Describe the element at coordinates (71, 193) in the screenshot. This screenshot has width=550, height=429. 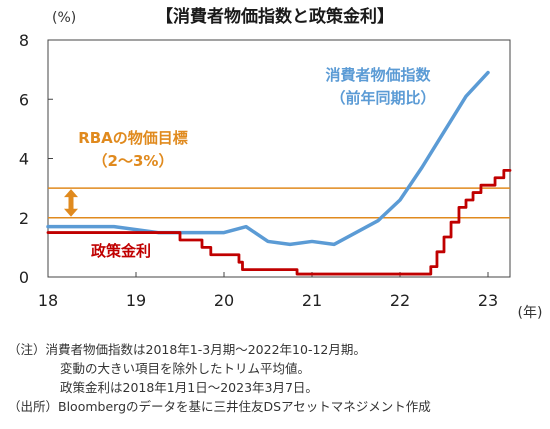
I see `target-band-arrow-head-up` at that location.